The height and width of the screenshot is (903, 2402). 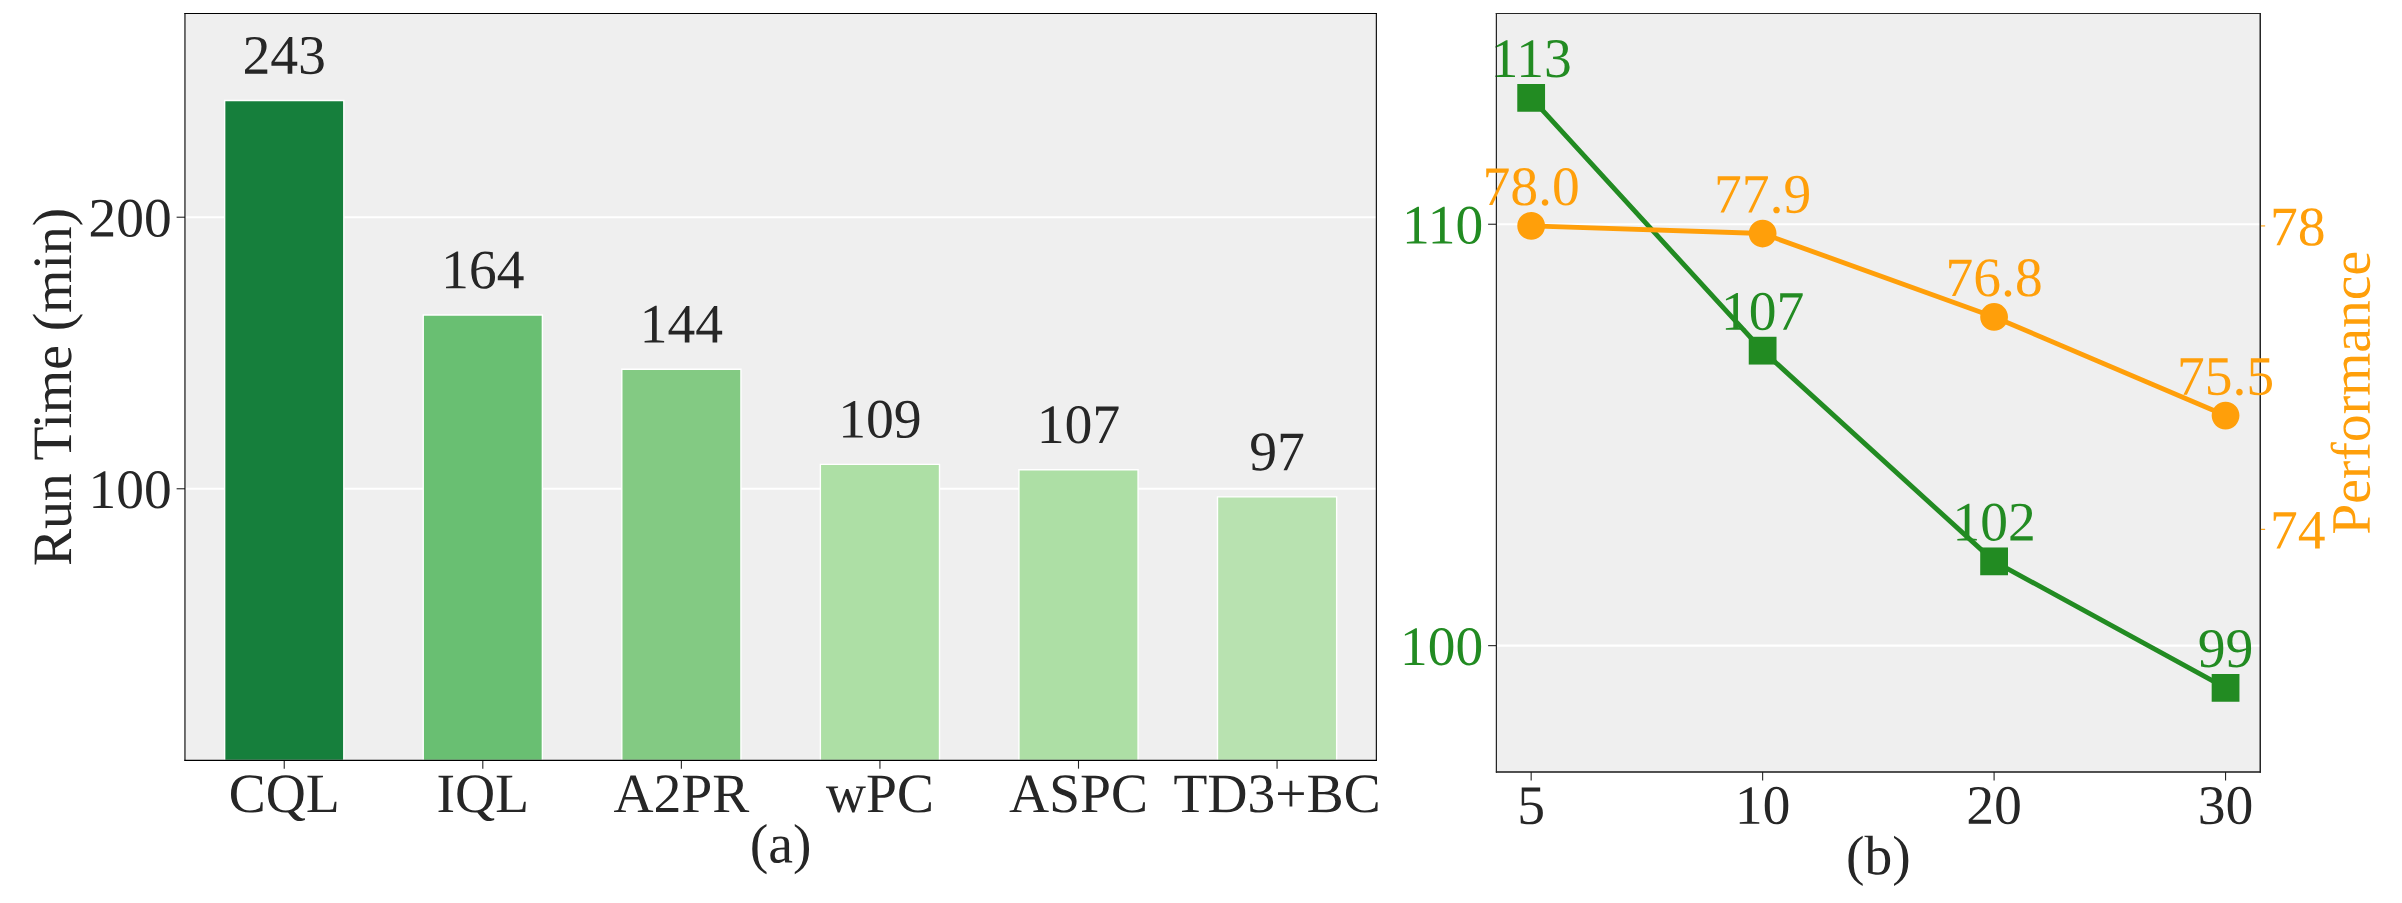 I want to click on x-axis-title: (b), so click(x=1878, y=861).